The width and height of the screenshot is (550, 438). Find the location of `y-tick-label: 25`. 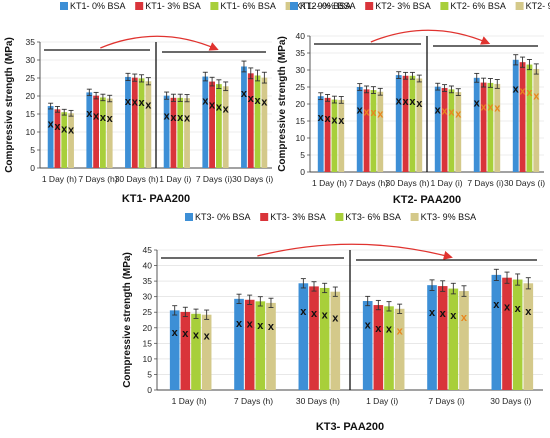

y-tick-label: 25 is located at coordinates (148, 312).